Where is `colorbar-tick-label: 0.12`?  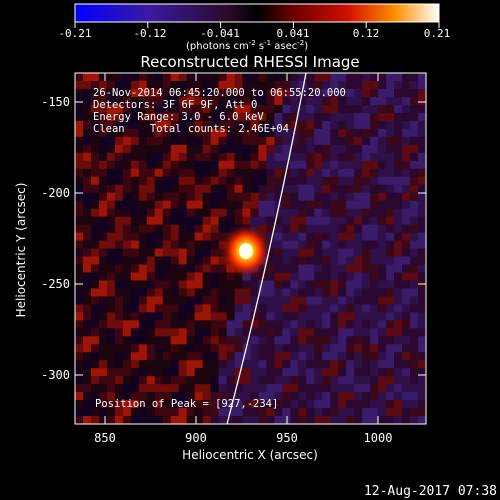
colorbar-tick-label: 0.12 is located at coordinates (366, 33).